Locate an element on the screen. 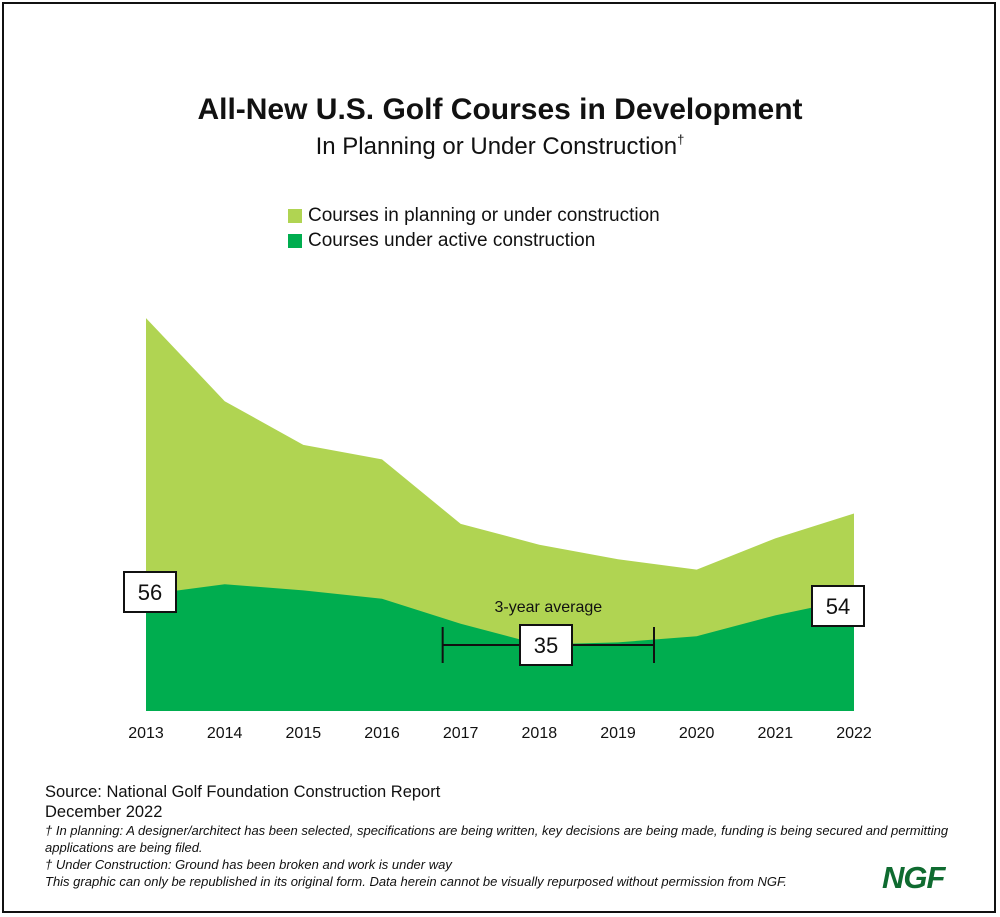 Image resolution: width=1000 pixels, height=917 pixels. value-label-2013: 56 is located at coordinates (150, 592).